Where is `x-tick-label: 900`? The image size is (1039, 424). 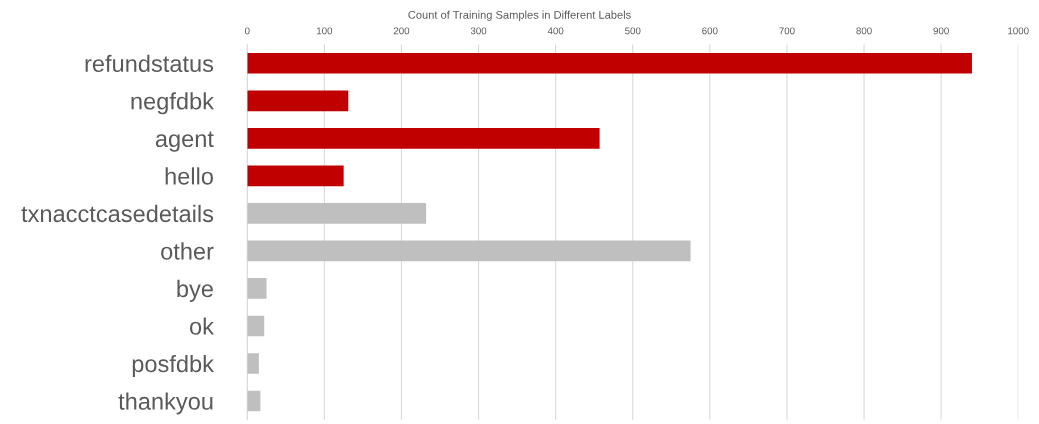 x-tick-label: 900 is located at coordinates (941, 31).